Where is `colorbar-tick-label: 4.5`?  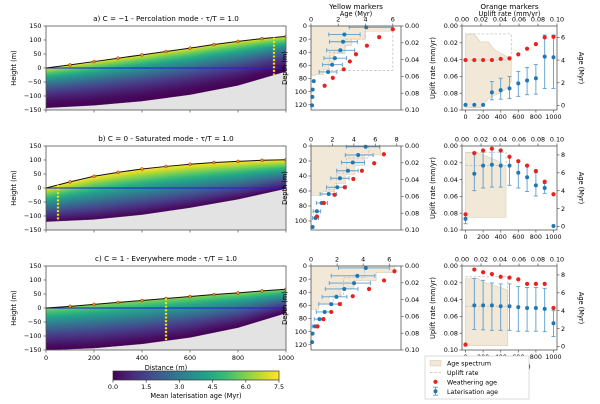 colorbar-tick-label: 4.5 is located at coordinates (213, 387).